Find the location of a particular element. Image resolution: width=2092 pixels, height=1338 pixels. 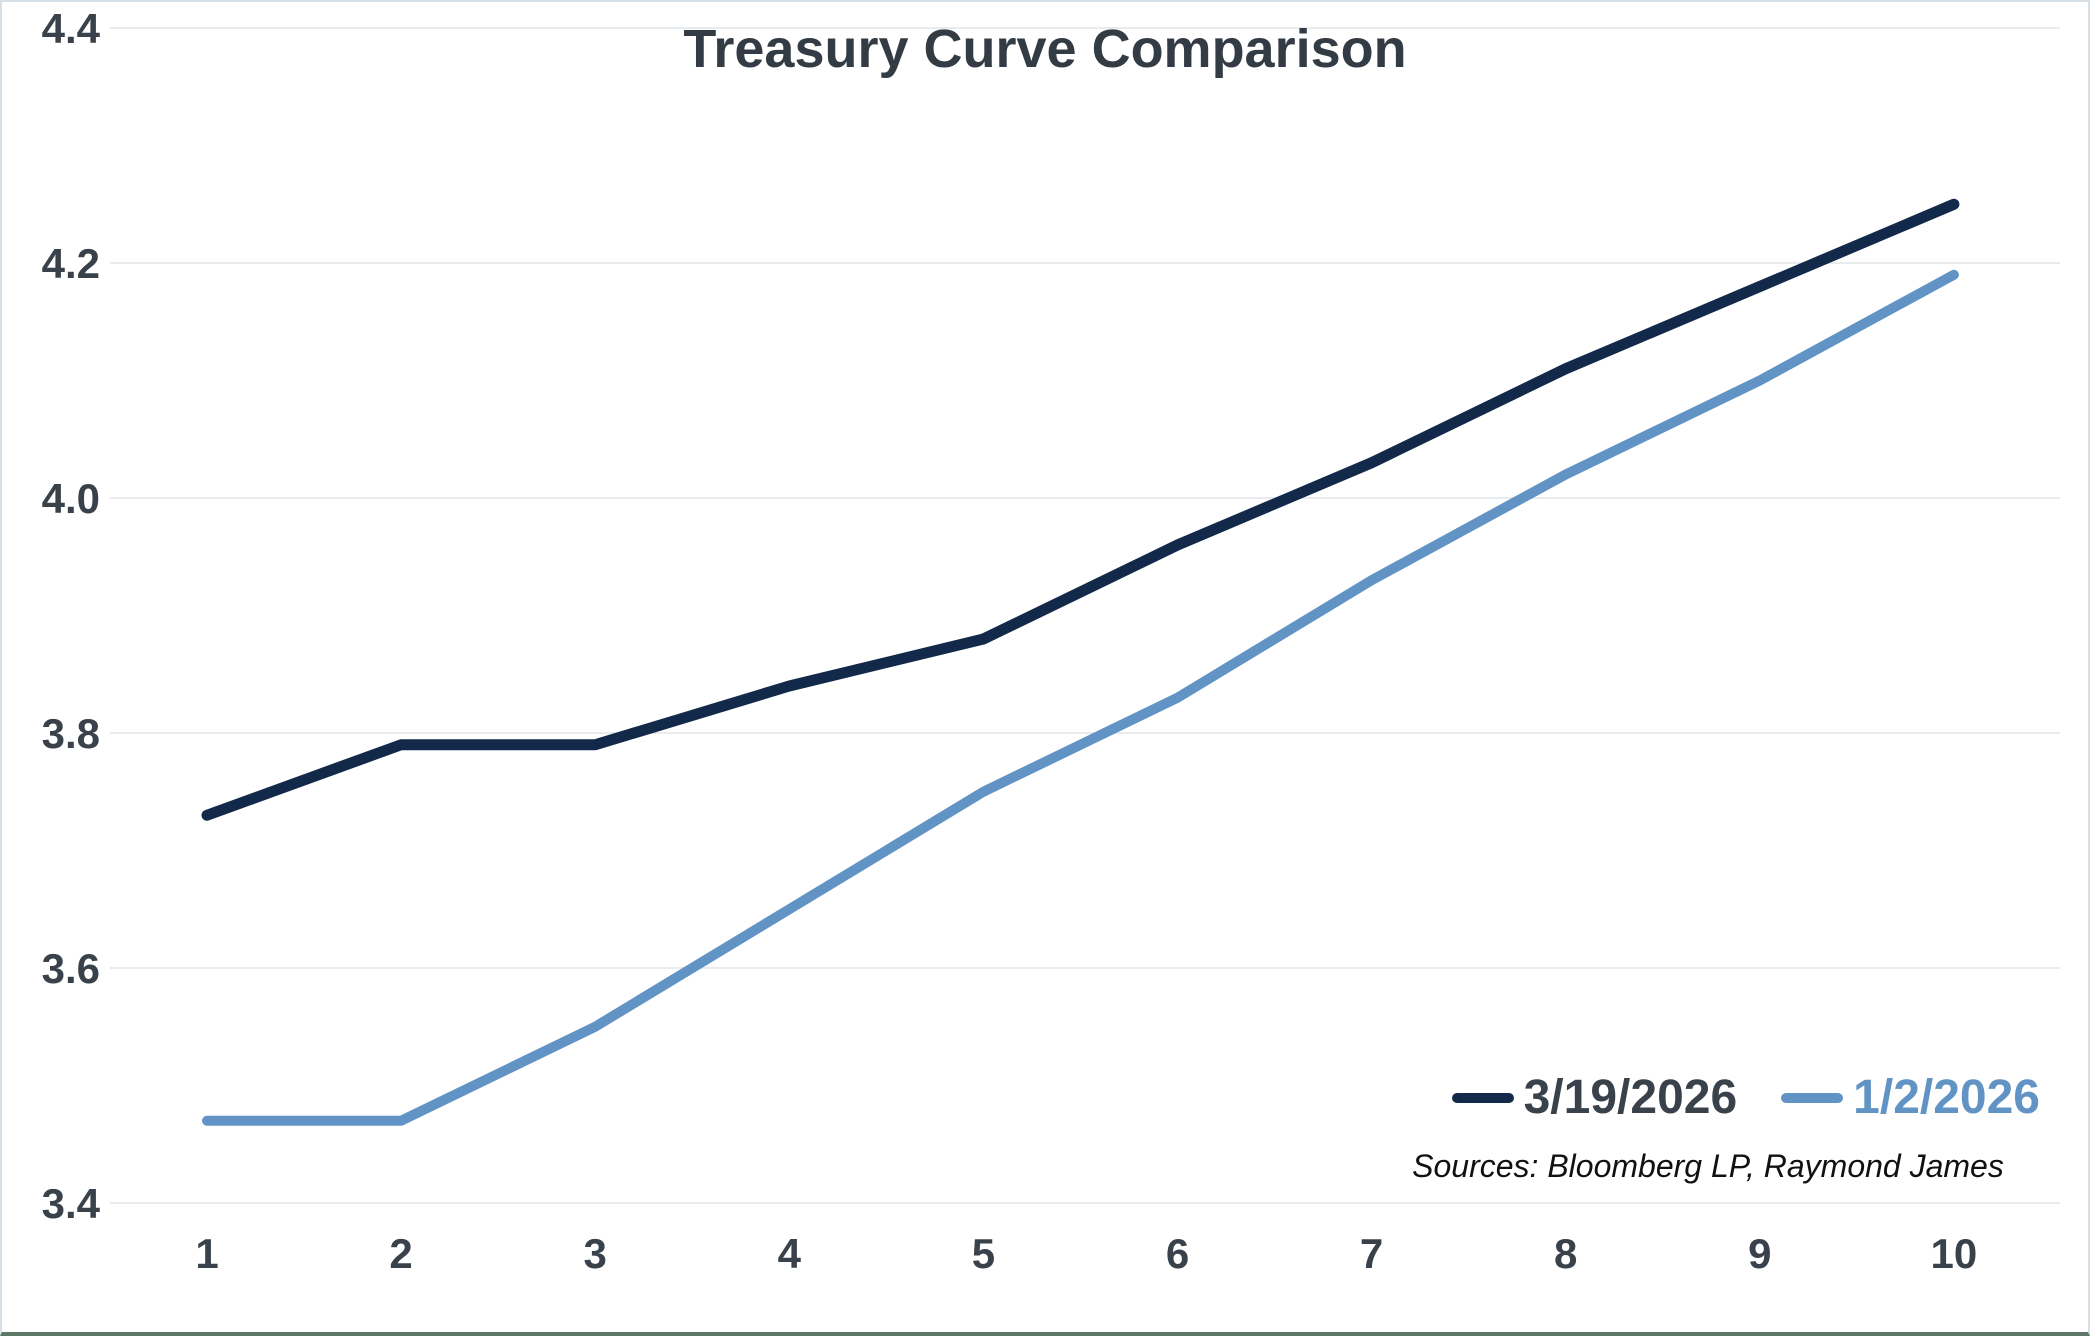

y-tick-label: 4.0 is located at coordinates (71, 498).